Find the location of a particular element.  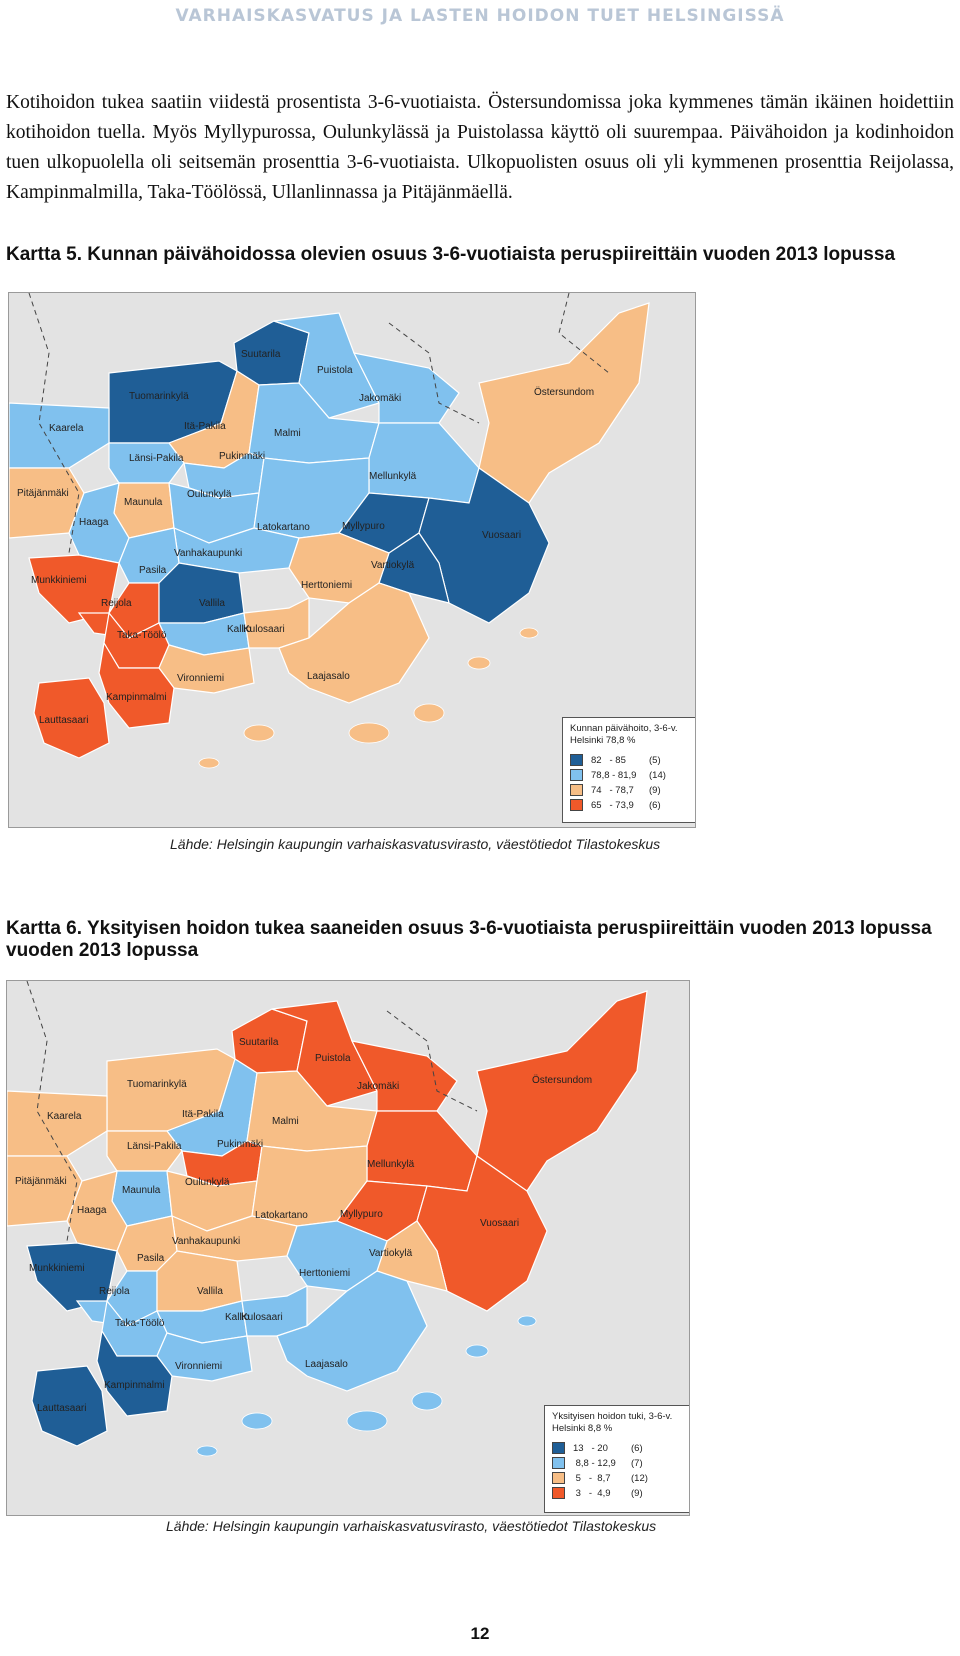

district-label: Vuosaari is located at coordinates (501, 535).